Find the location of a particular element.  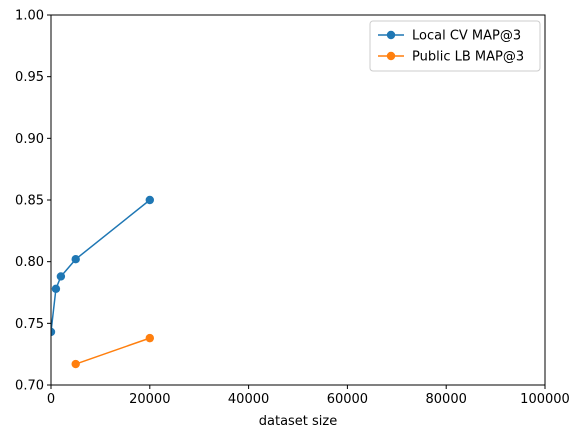

y-tick-label: 0.90 is located at coordinates (29, 139).